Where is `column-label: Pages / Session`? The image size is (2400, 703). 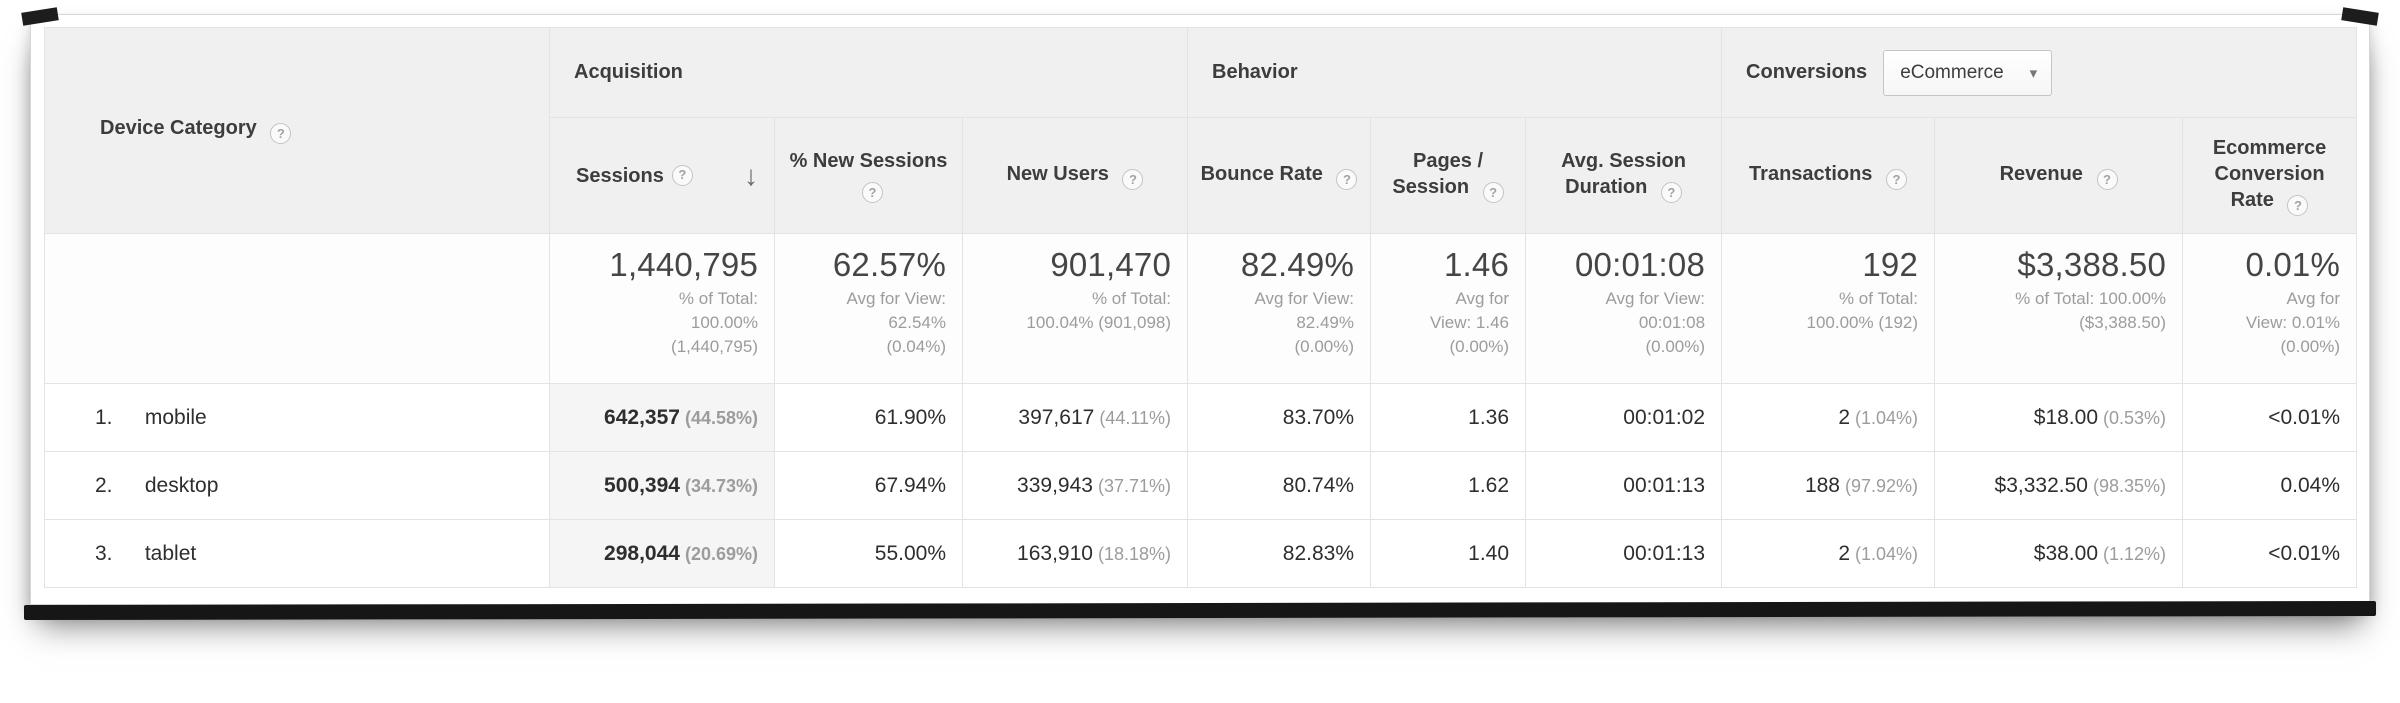
column-label: Pages / Session is located at coordinates (1438, 173).